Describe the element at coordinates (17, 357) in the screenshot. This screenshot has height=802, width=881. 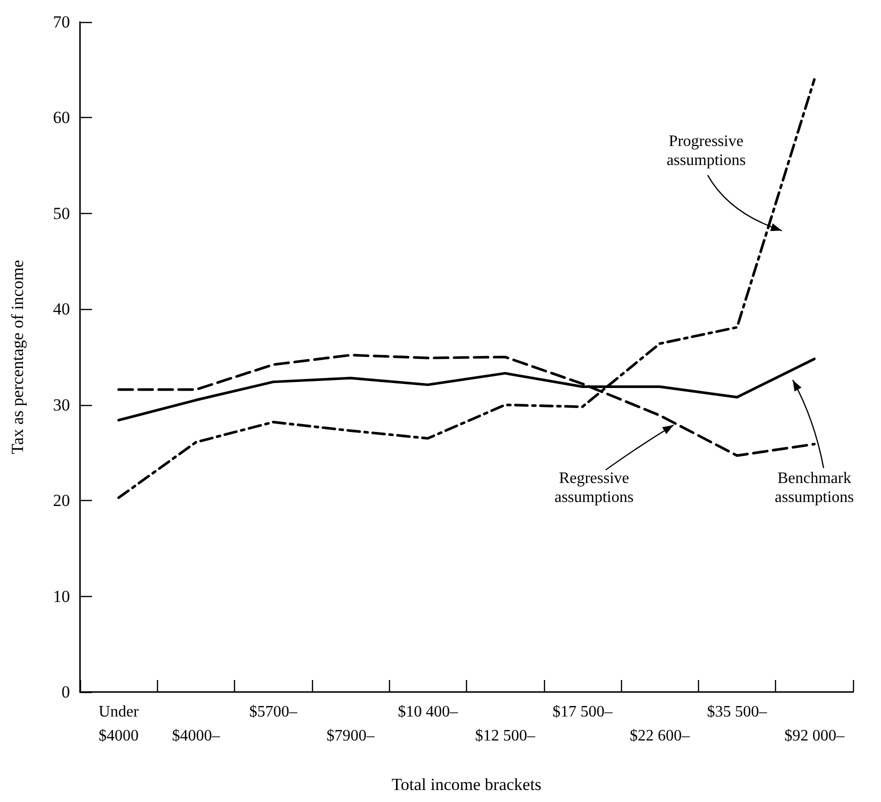
I see `y-axis-title: Tax as percentage of income` at that location.